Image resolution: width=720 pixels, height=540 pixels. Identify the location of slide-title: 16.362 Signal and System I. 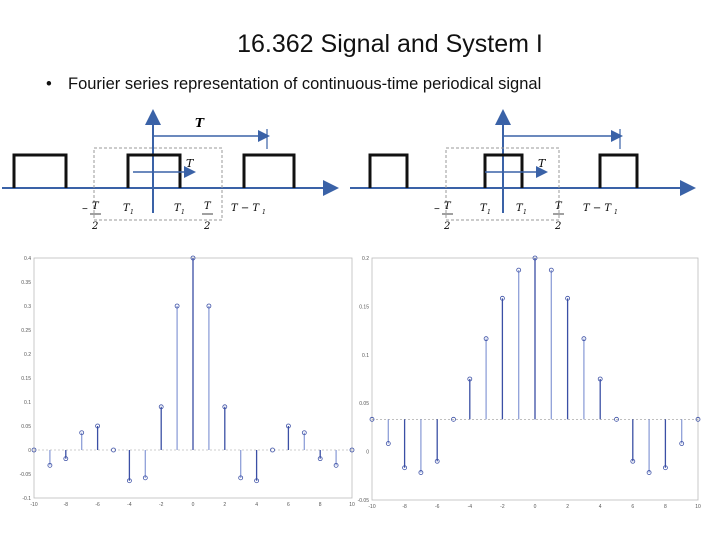
(390, 44).